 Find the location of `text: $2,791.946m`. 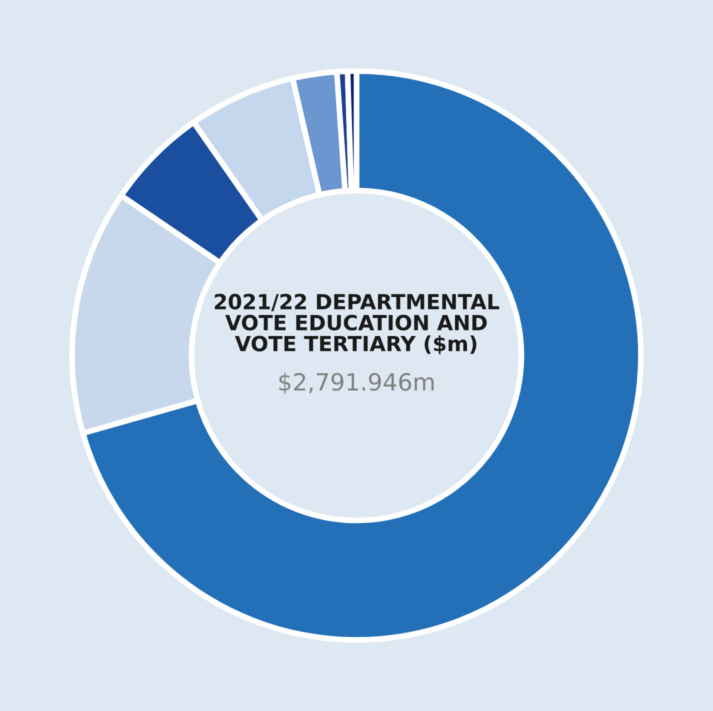

text: $2,791.946m is located at coordinates (356, 383).